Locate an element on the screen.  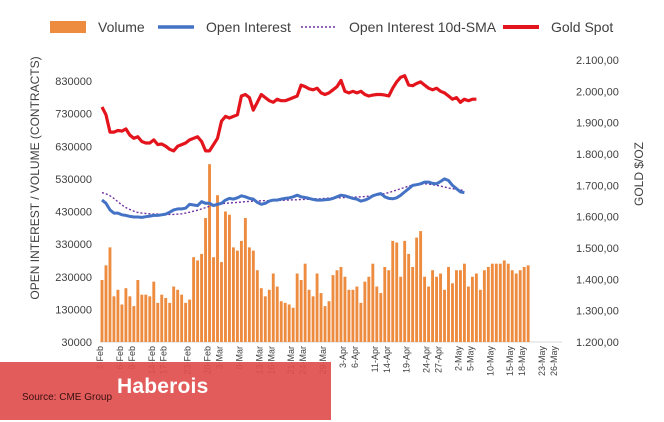
legend-sma-label: Open Interest 10d-SMA is located at coordinates (423, 27).